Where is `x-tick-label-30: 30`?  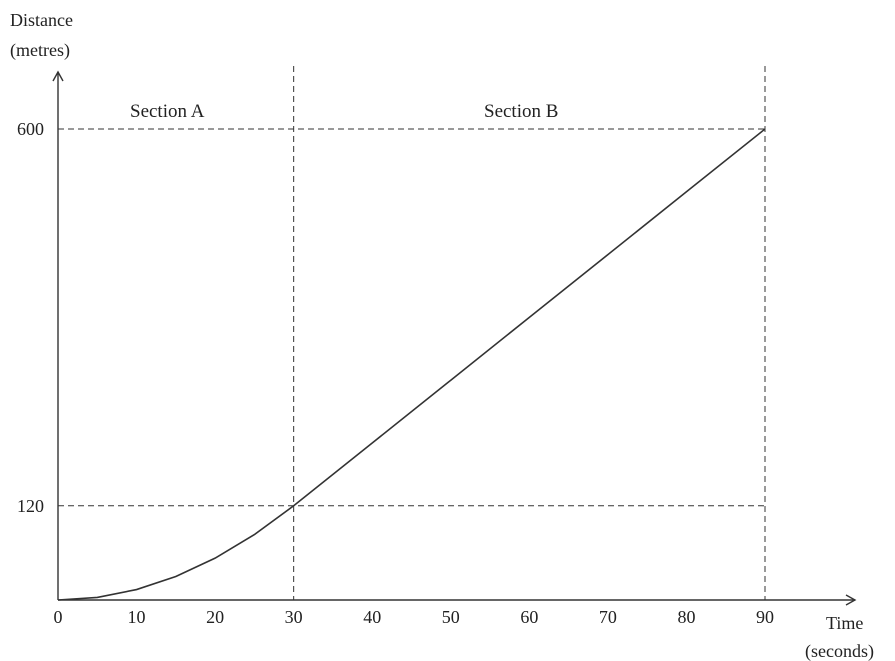 x-tick-label-30: 30 is located at coordinates (294, 617).